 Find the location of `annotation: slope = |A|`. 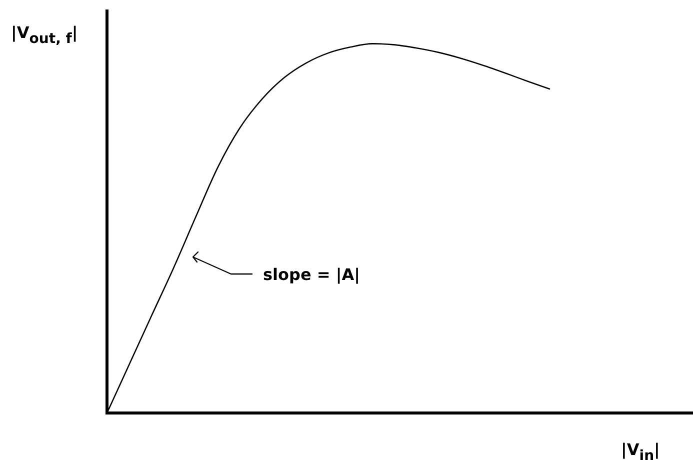

annotation: slope = |A| is located at coordinates (311, 274).